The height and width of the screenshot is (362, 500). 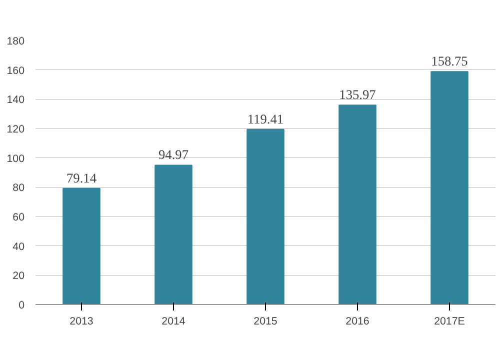 I want to click on y-tick-label: 160, so click(x=15, y=70).